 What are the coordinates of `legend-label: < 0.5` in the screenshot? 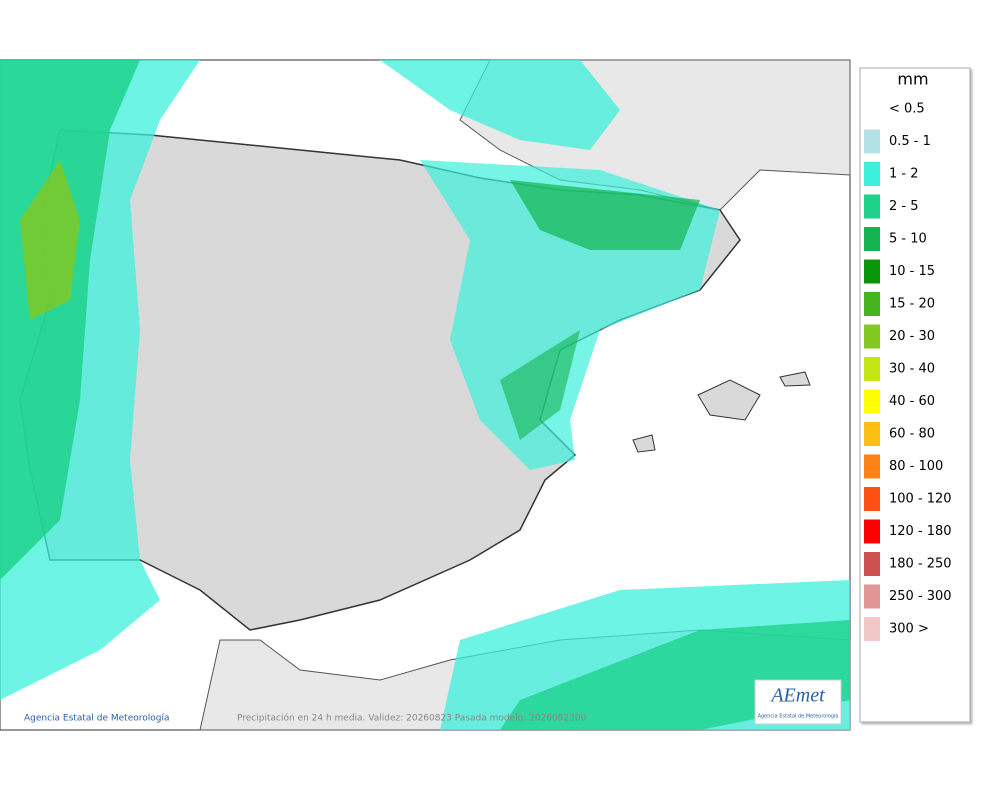 It's located at (907, 109).